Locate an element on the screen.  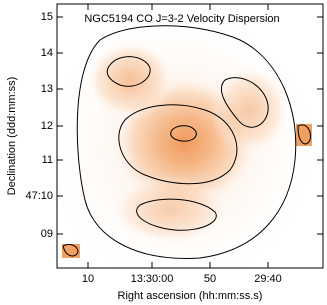
y-tick-label: 14 is located at coordinates (47, 53).